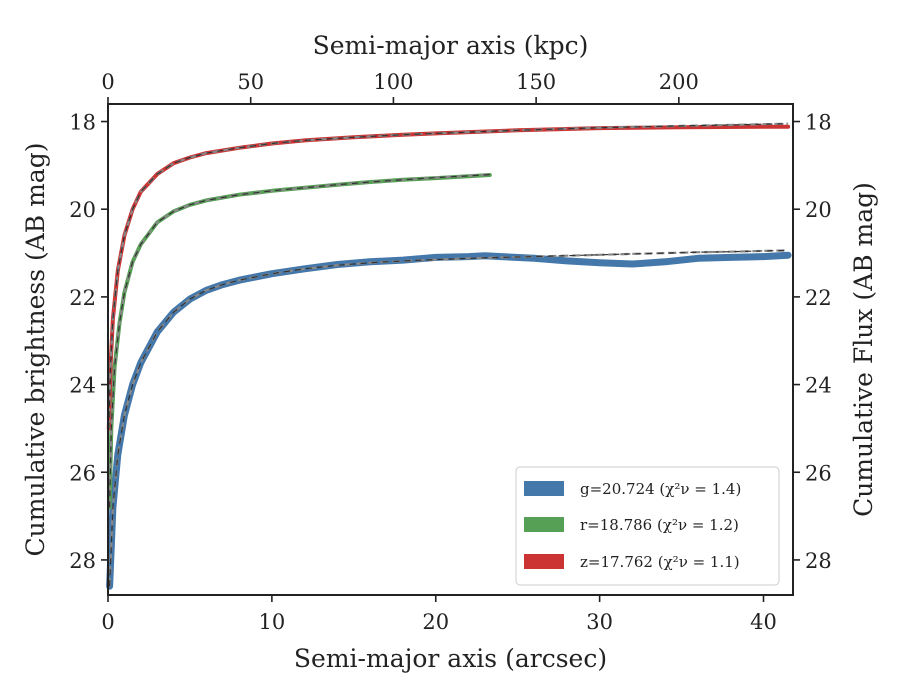 The image size is (900, 700). What do you see at coordinates (763, 622) in the screenshot?
I see `x-tick-label: 40` at bounding box center [763, 622].